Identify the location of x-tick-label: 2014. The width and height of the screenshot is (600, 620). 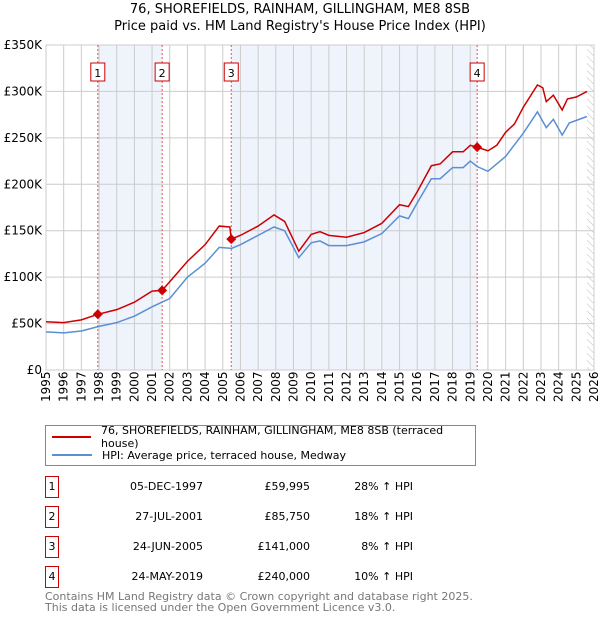
(382, 386).